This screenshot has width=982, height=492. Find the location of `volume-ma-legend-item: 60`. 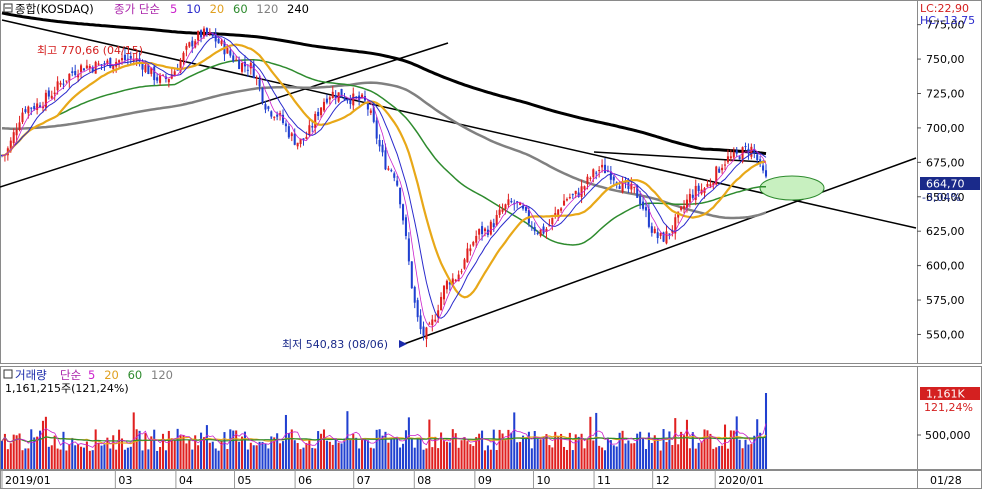

volume-ma-legend-item: 60 is located at coordinates (135, 375).